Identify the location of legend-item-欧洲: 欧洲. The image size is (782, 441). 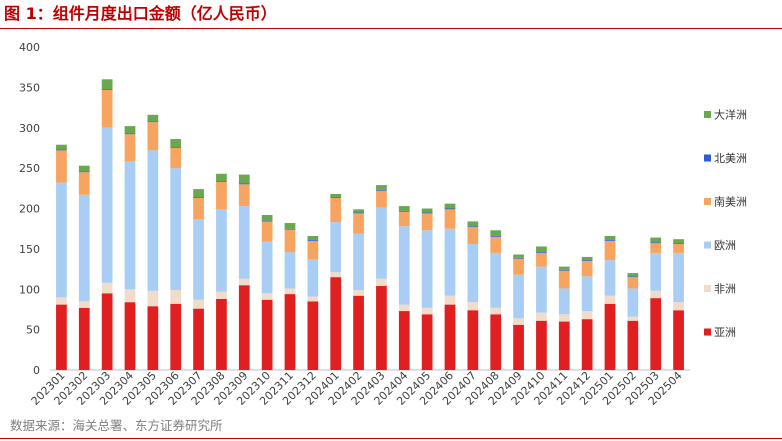
(720, 245).